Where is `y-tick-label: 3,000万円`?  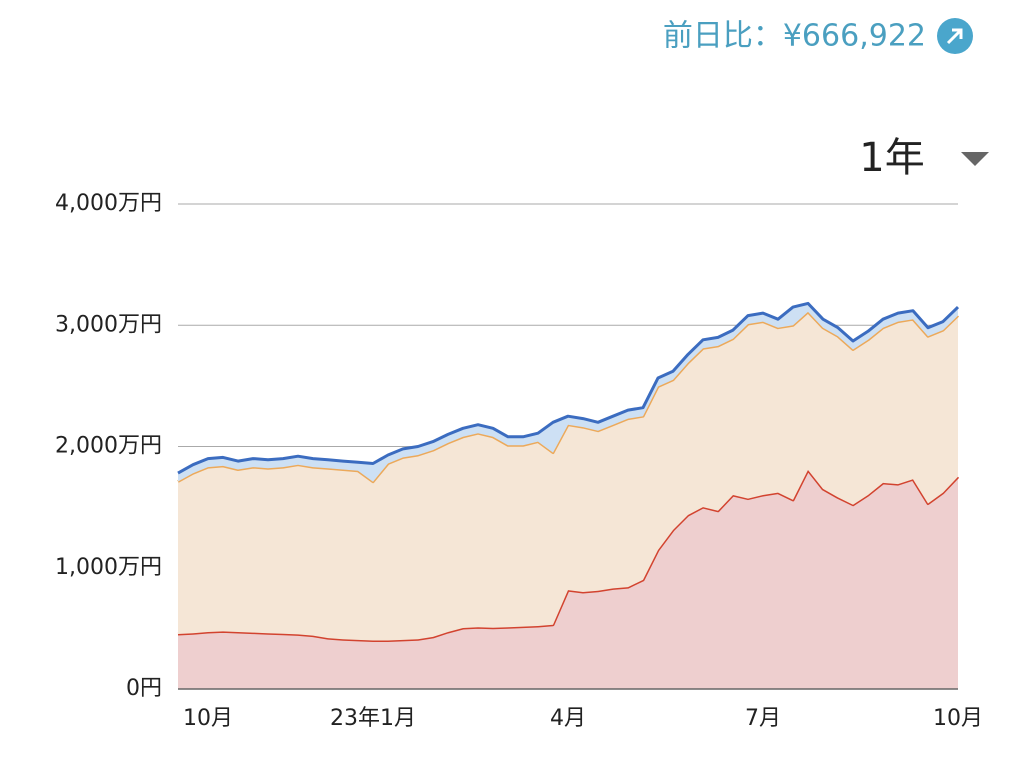 y-tick-label: 3,000万円 is located at coordinates (108, 324).